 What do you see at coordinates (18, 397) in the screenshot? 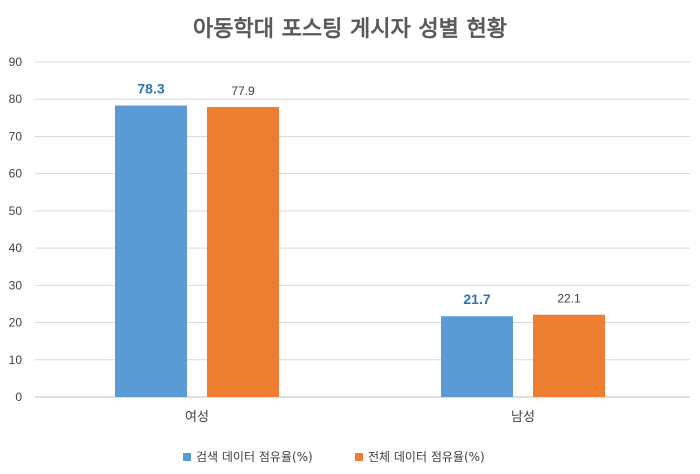
I see `y-tick-label: 0` at bounding box center [18, 397].